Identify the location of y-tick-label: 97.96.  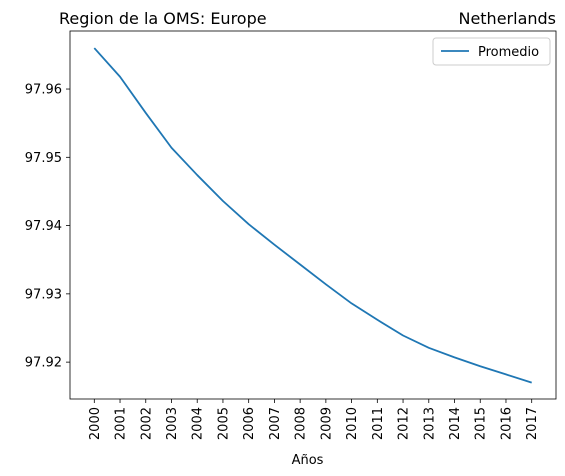
(43, 90).